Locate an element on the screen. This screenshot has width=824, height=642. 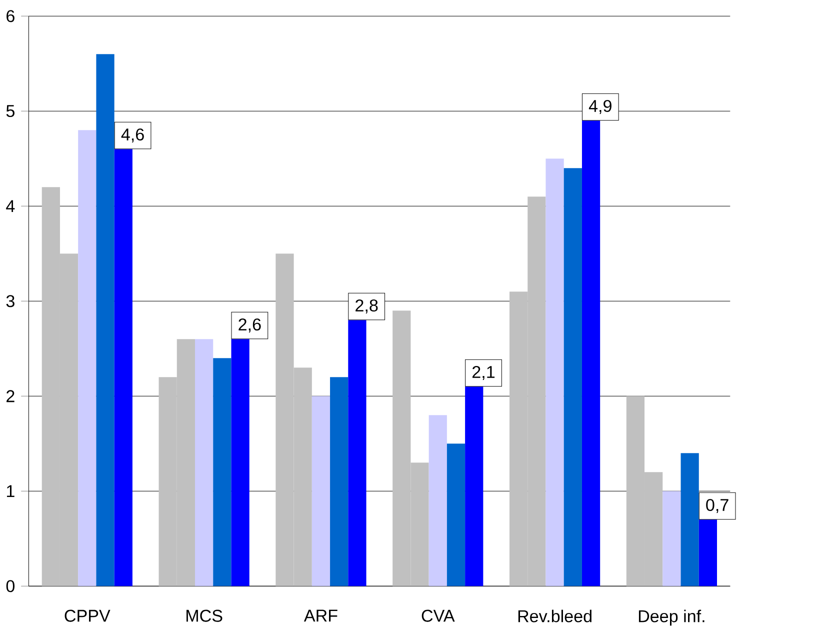
x-tick-label: MCS is located at coordinates (204, 616).